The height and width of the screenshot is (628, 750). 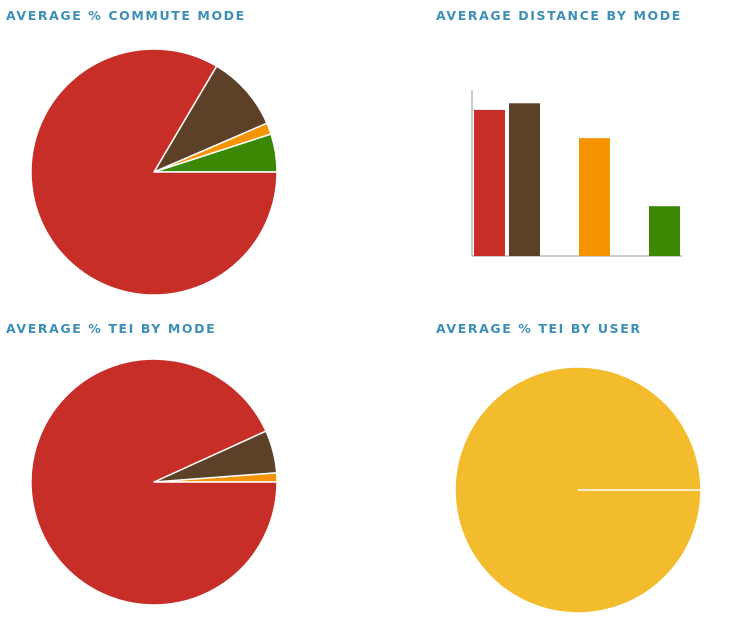 What do you see at coordinates (539, 328) in the screenshot?
I see `tei-by-user-title: AVERAGE % TEI BY USER` at bounding box center [539, 328].